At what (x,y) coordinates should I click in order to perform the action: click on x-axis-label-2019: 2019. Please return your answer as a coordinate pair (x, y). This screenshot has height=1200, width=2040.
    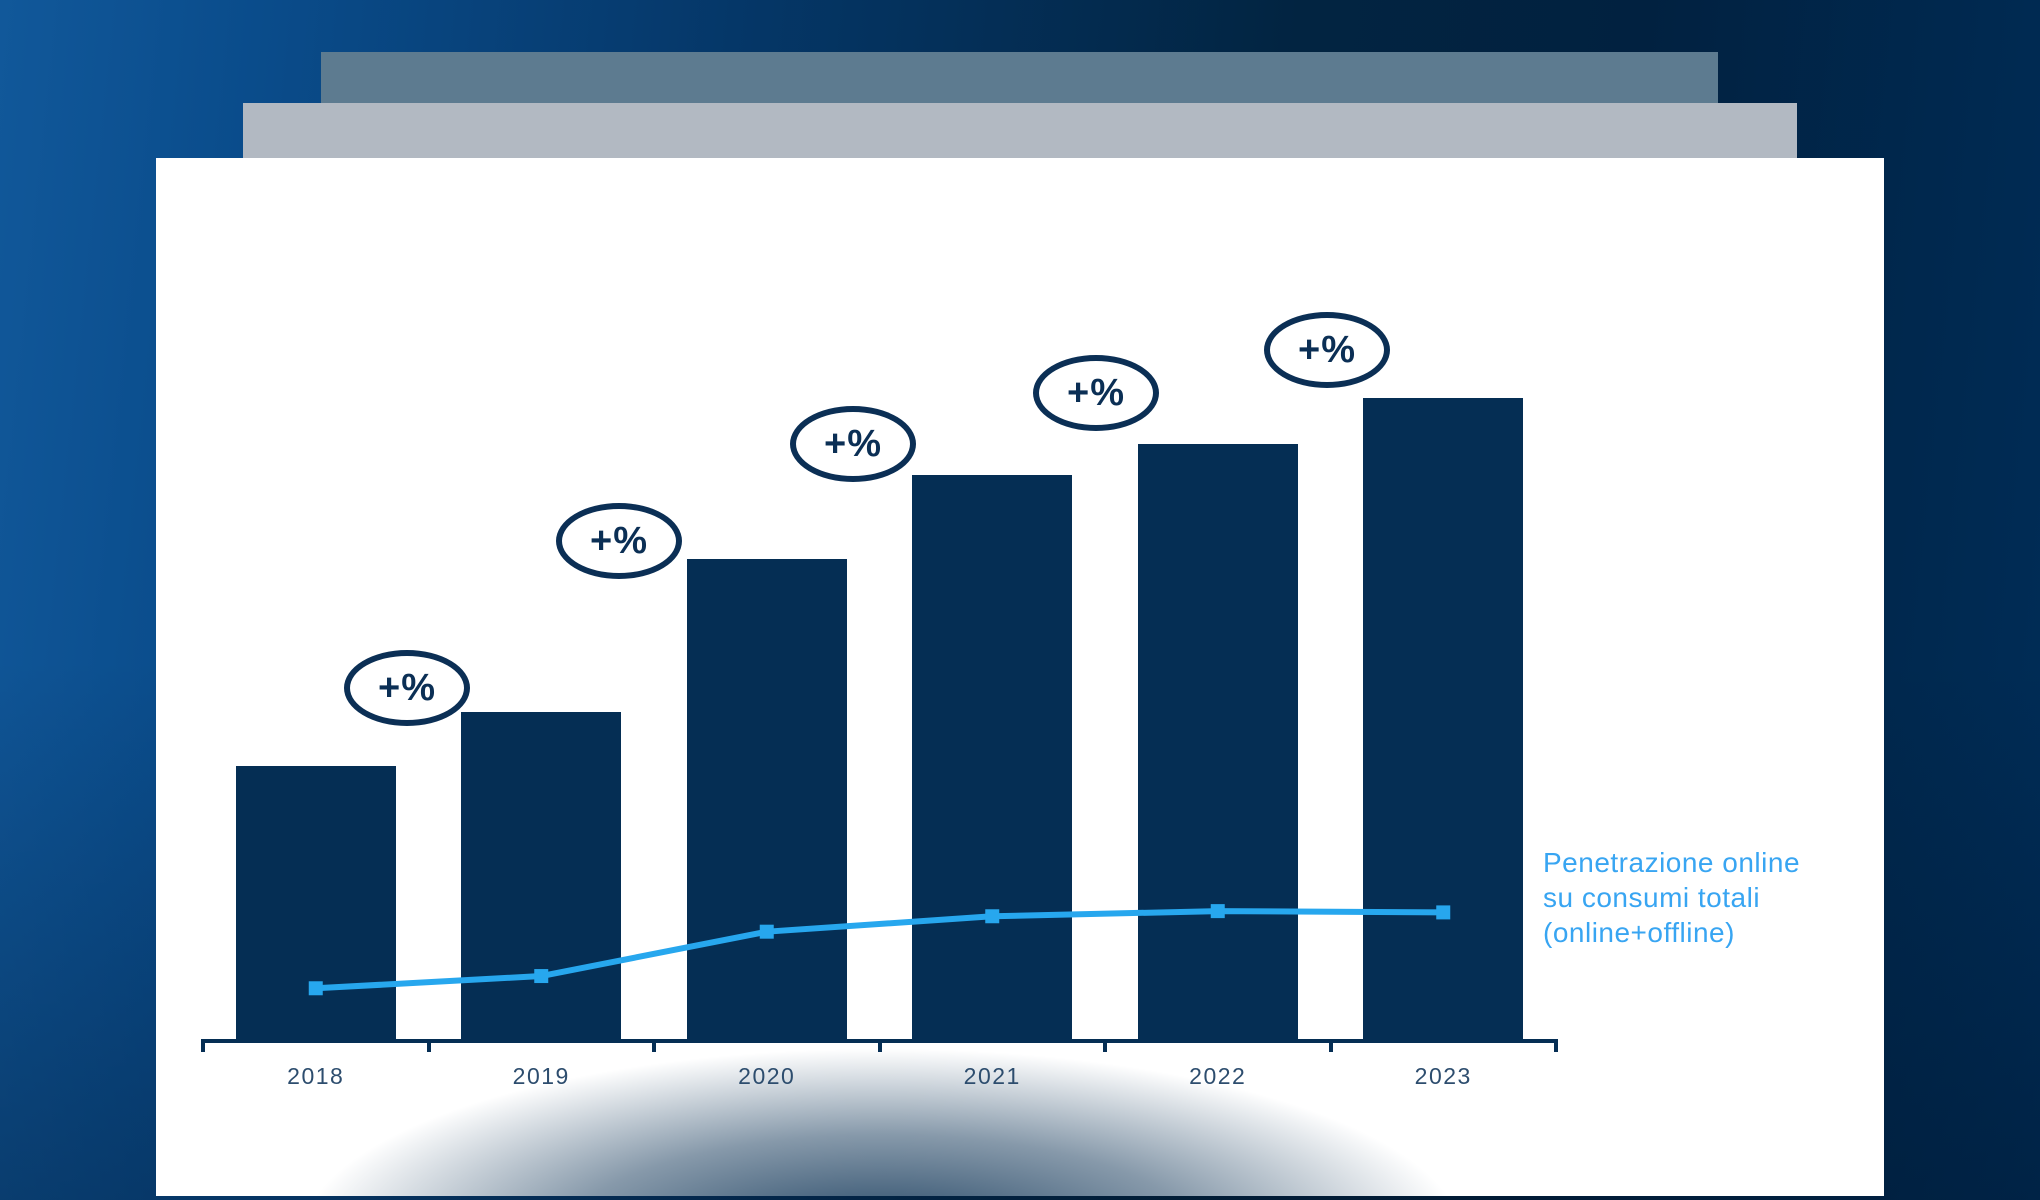
    Looking at the image, I should click on (541, 1076).